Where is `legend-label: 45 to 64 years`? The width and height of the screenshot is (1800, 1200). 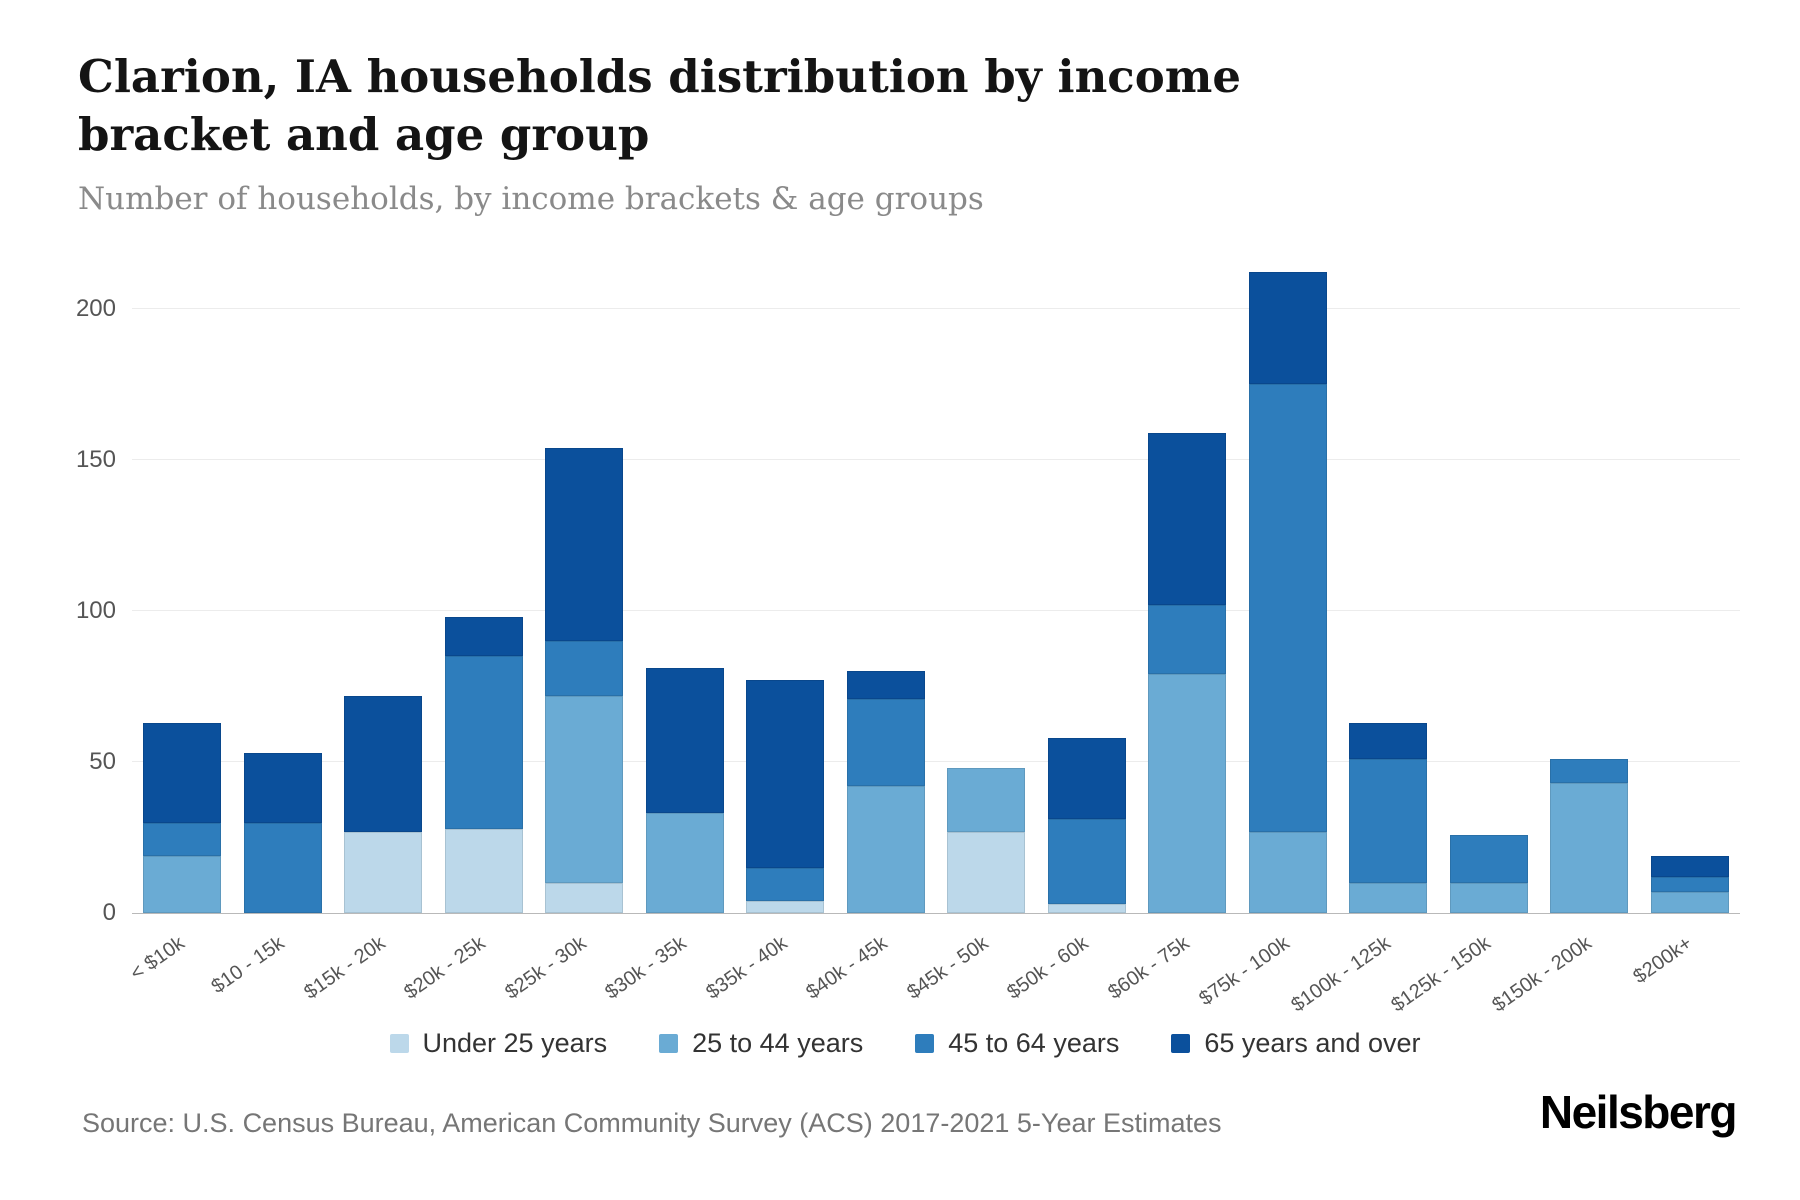 legend-label: 45 to 64 years is located at coordinates (1034, 1043).